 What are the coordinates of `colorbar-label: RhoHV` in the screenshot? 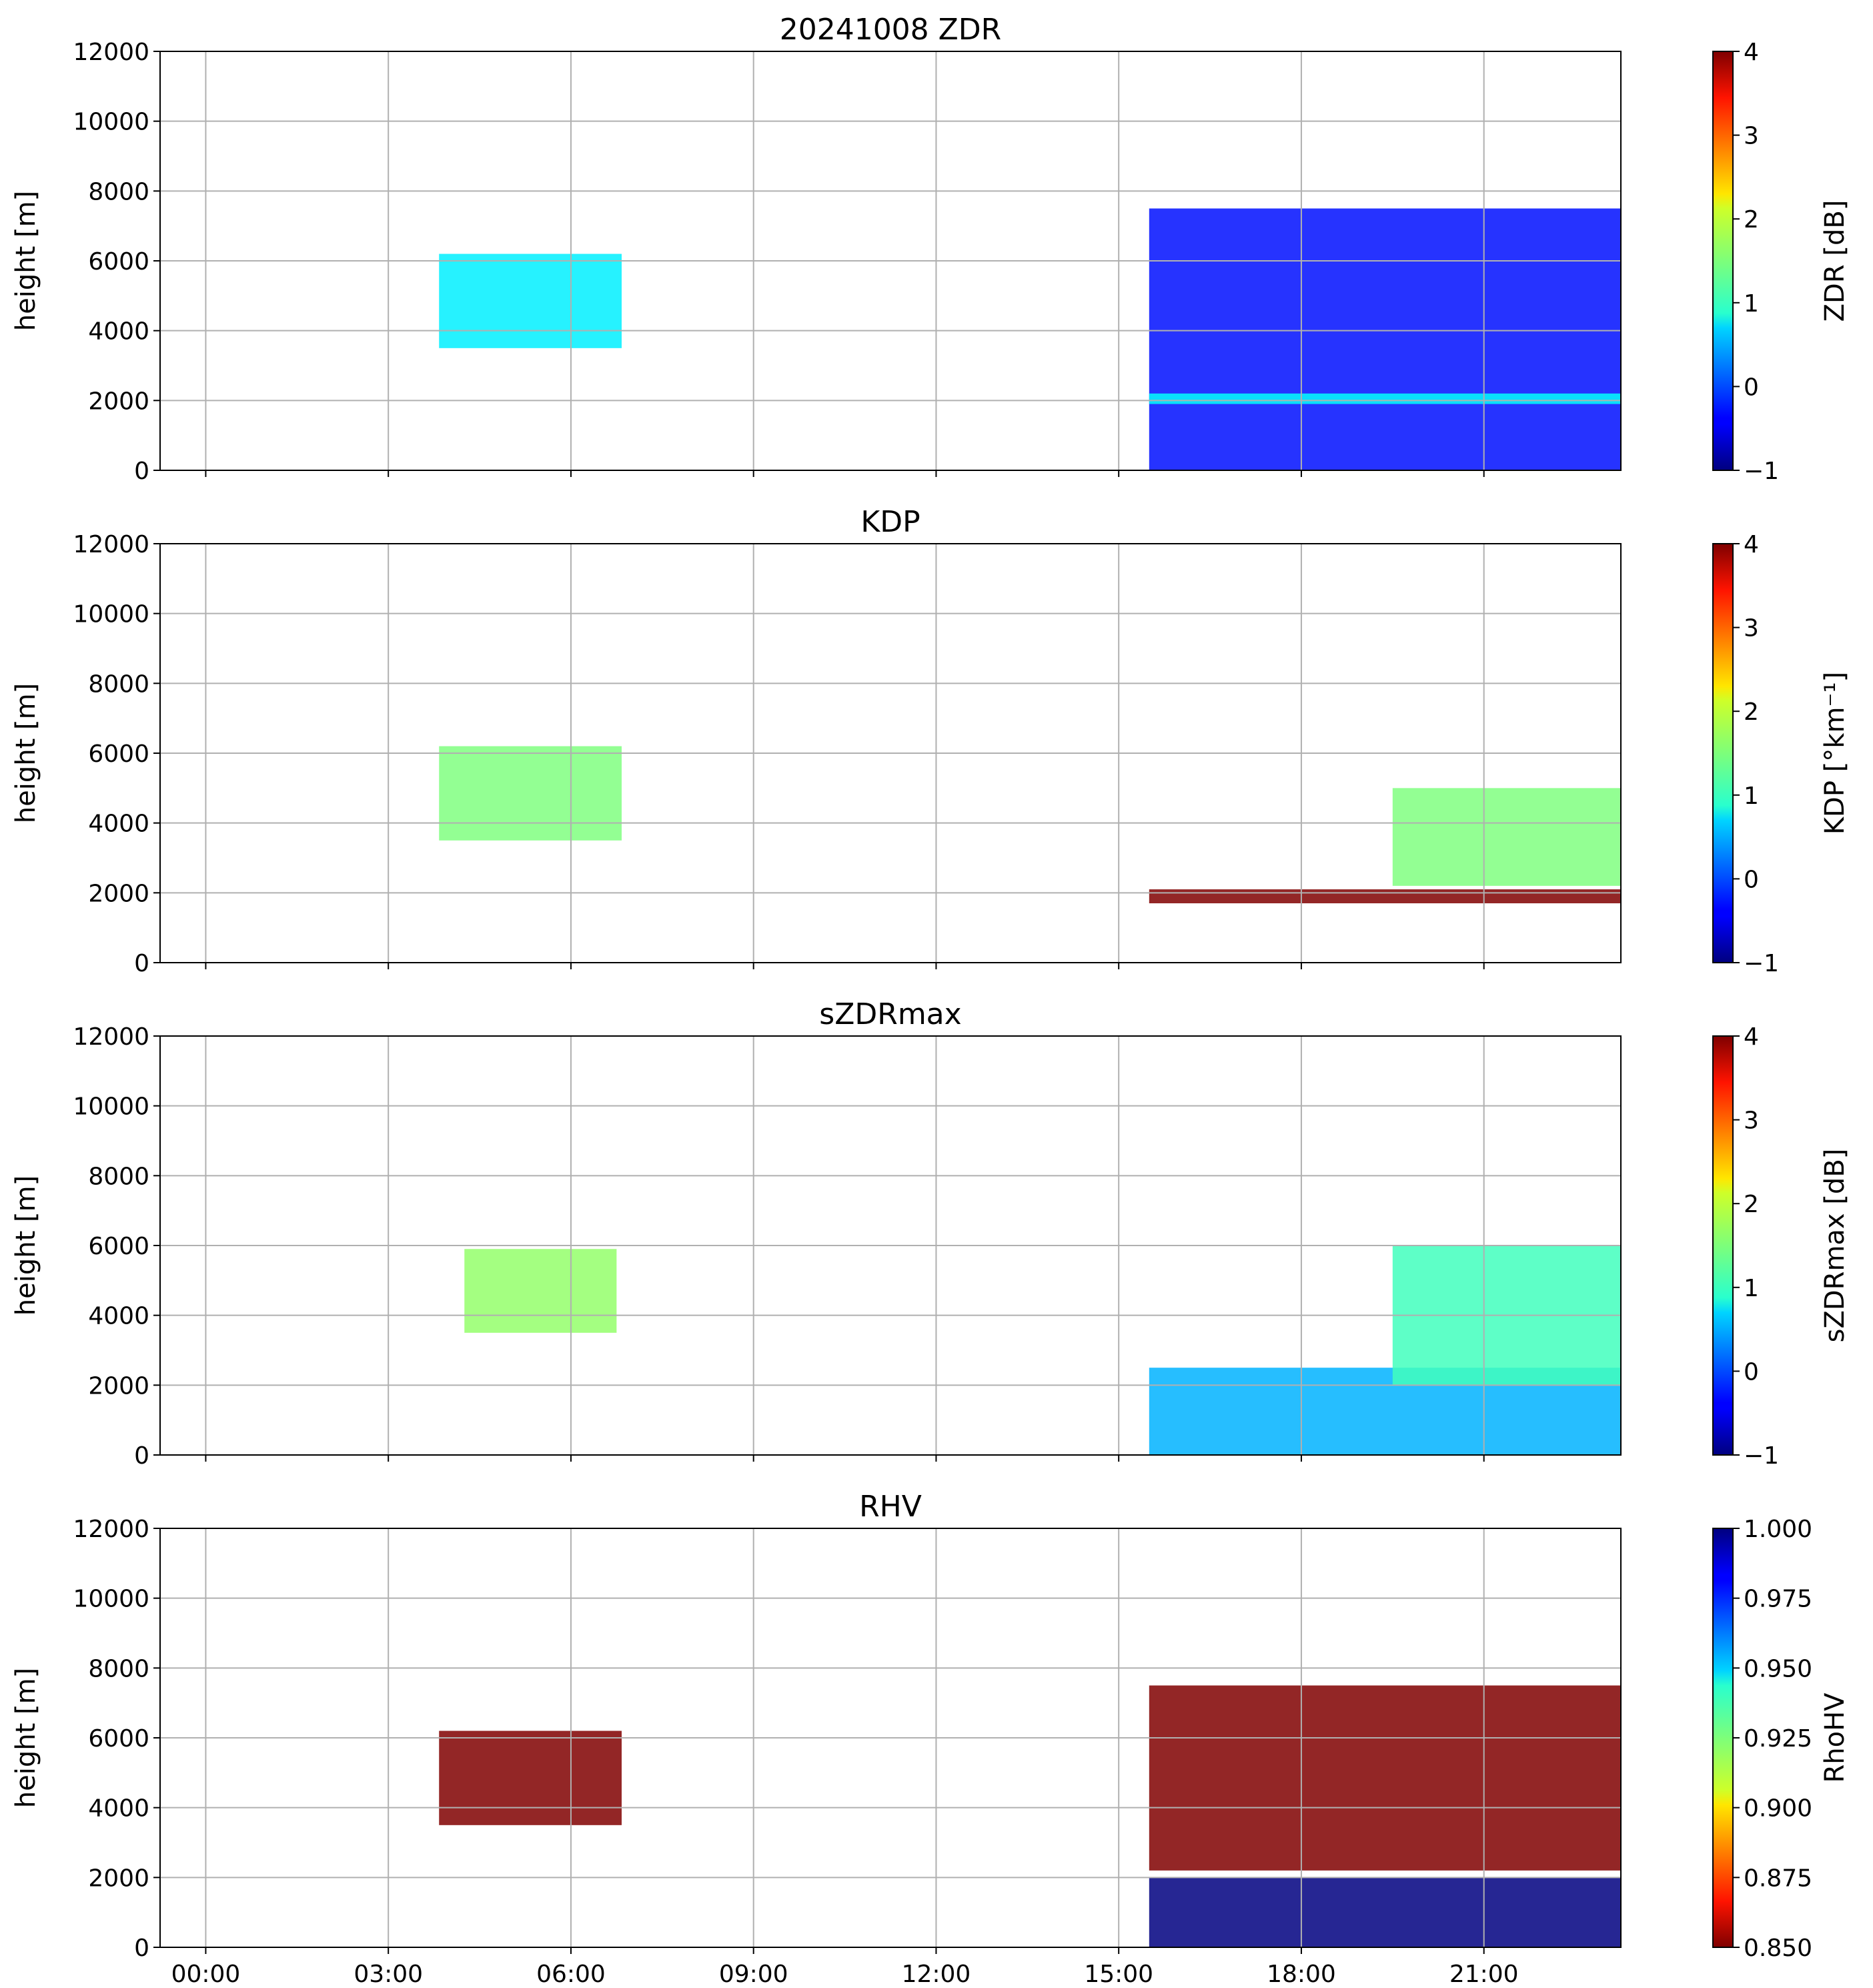 It's located at (1835, 1737).